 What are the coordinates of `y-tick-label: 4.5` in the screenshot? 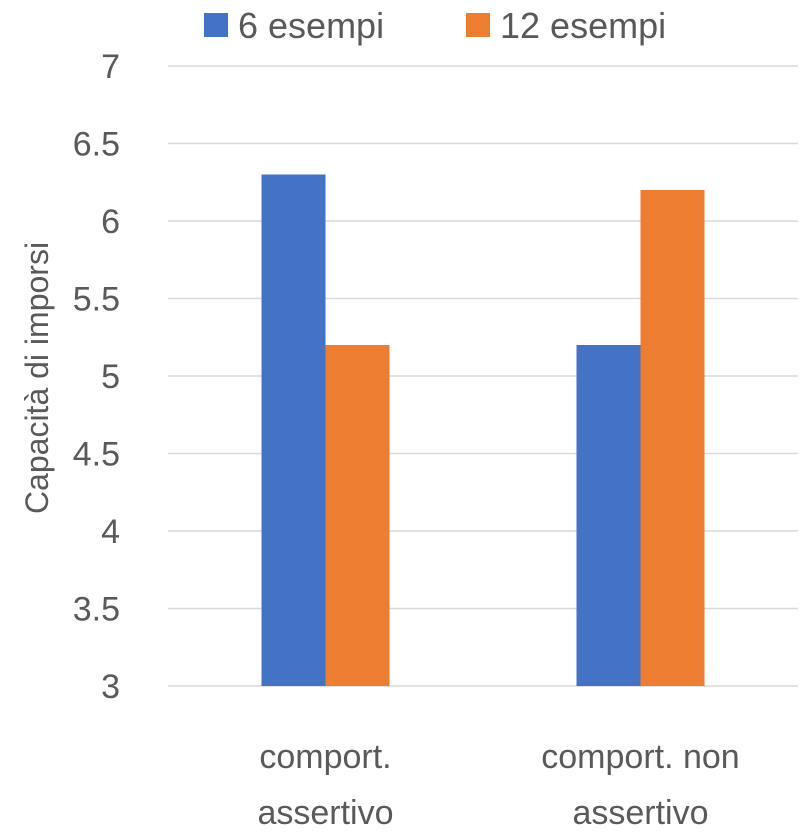 It's located at (96, 455).